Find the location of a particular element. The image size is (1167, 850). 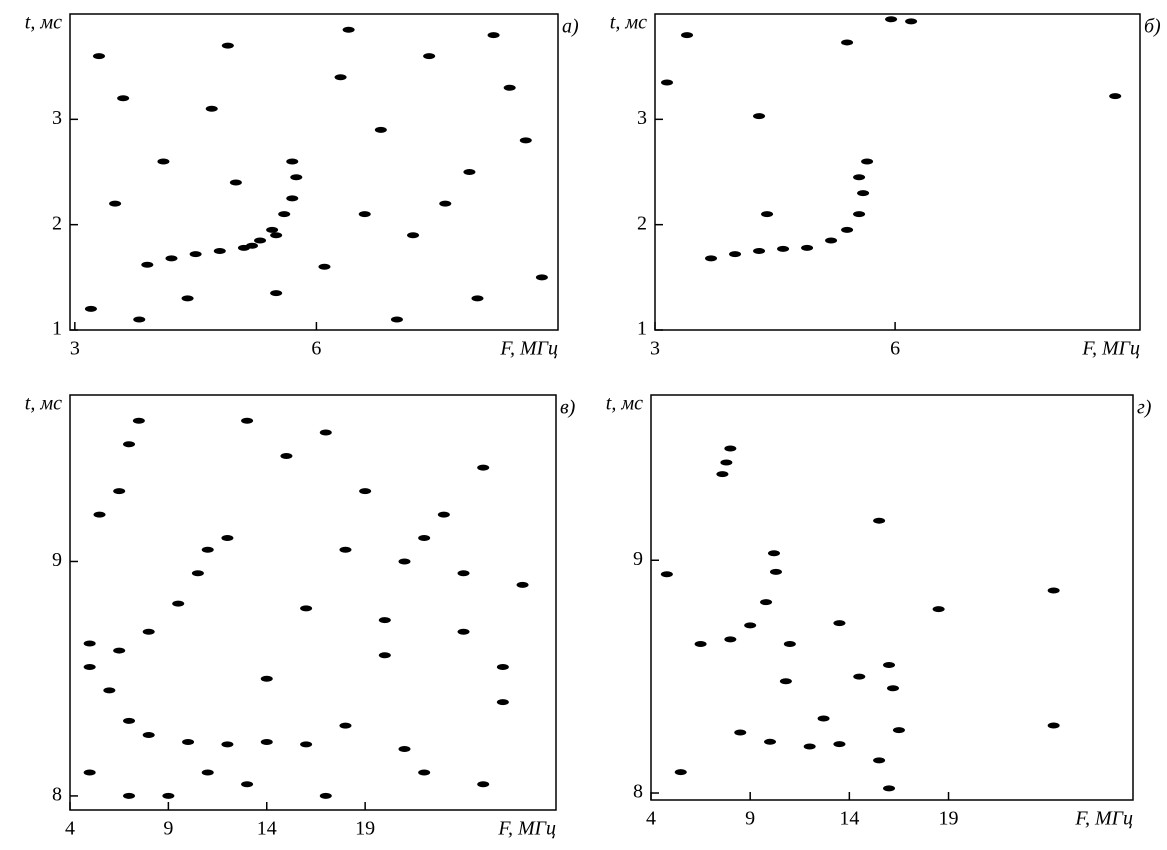

y-tick-label: 2 is located at coordinates (57, 223).